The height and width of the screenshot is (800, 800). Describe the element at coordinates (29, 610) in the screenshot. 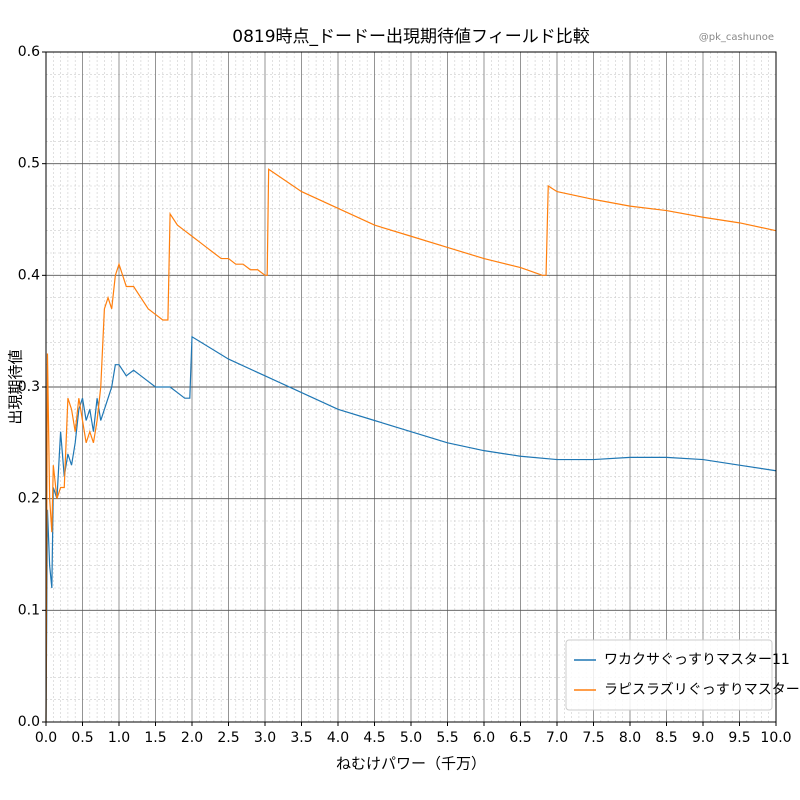

I see `y-tick-label: 0.1` at that location.